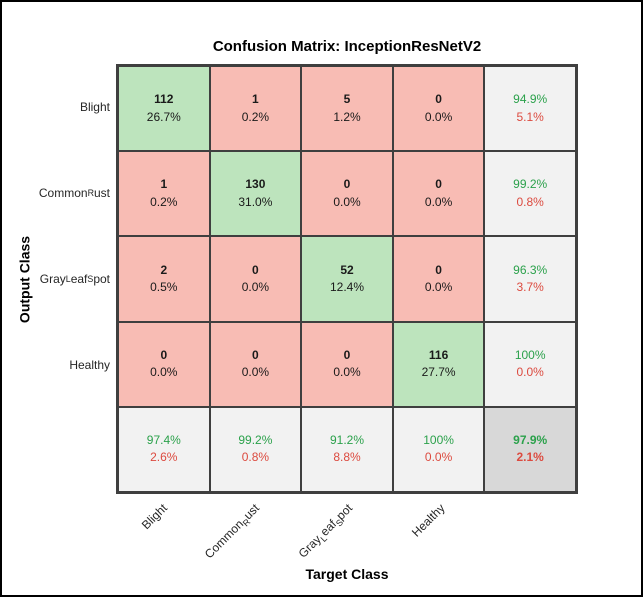 The width and height of the screenshot is (643, 597). Describe the element at coordinates (530, 99) in the screenshot. I see `cell-text: 94.9%` at that location.